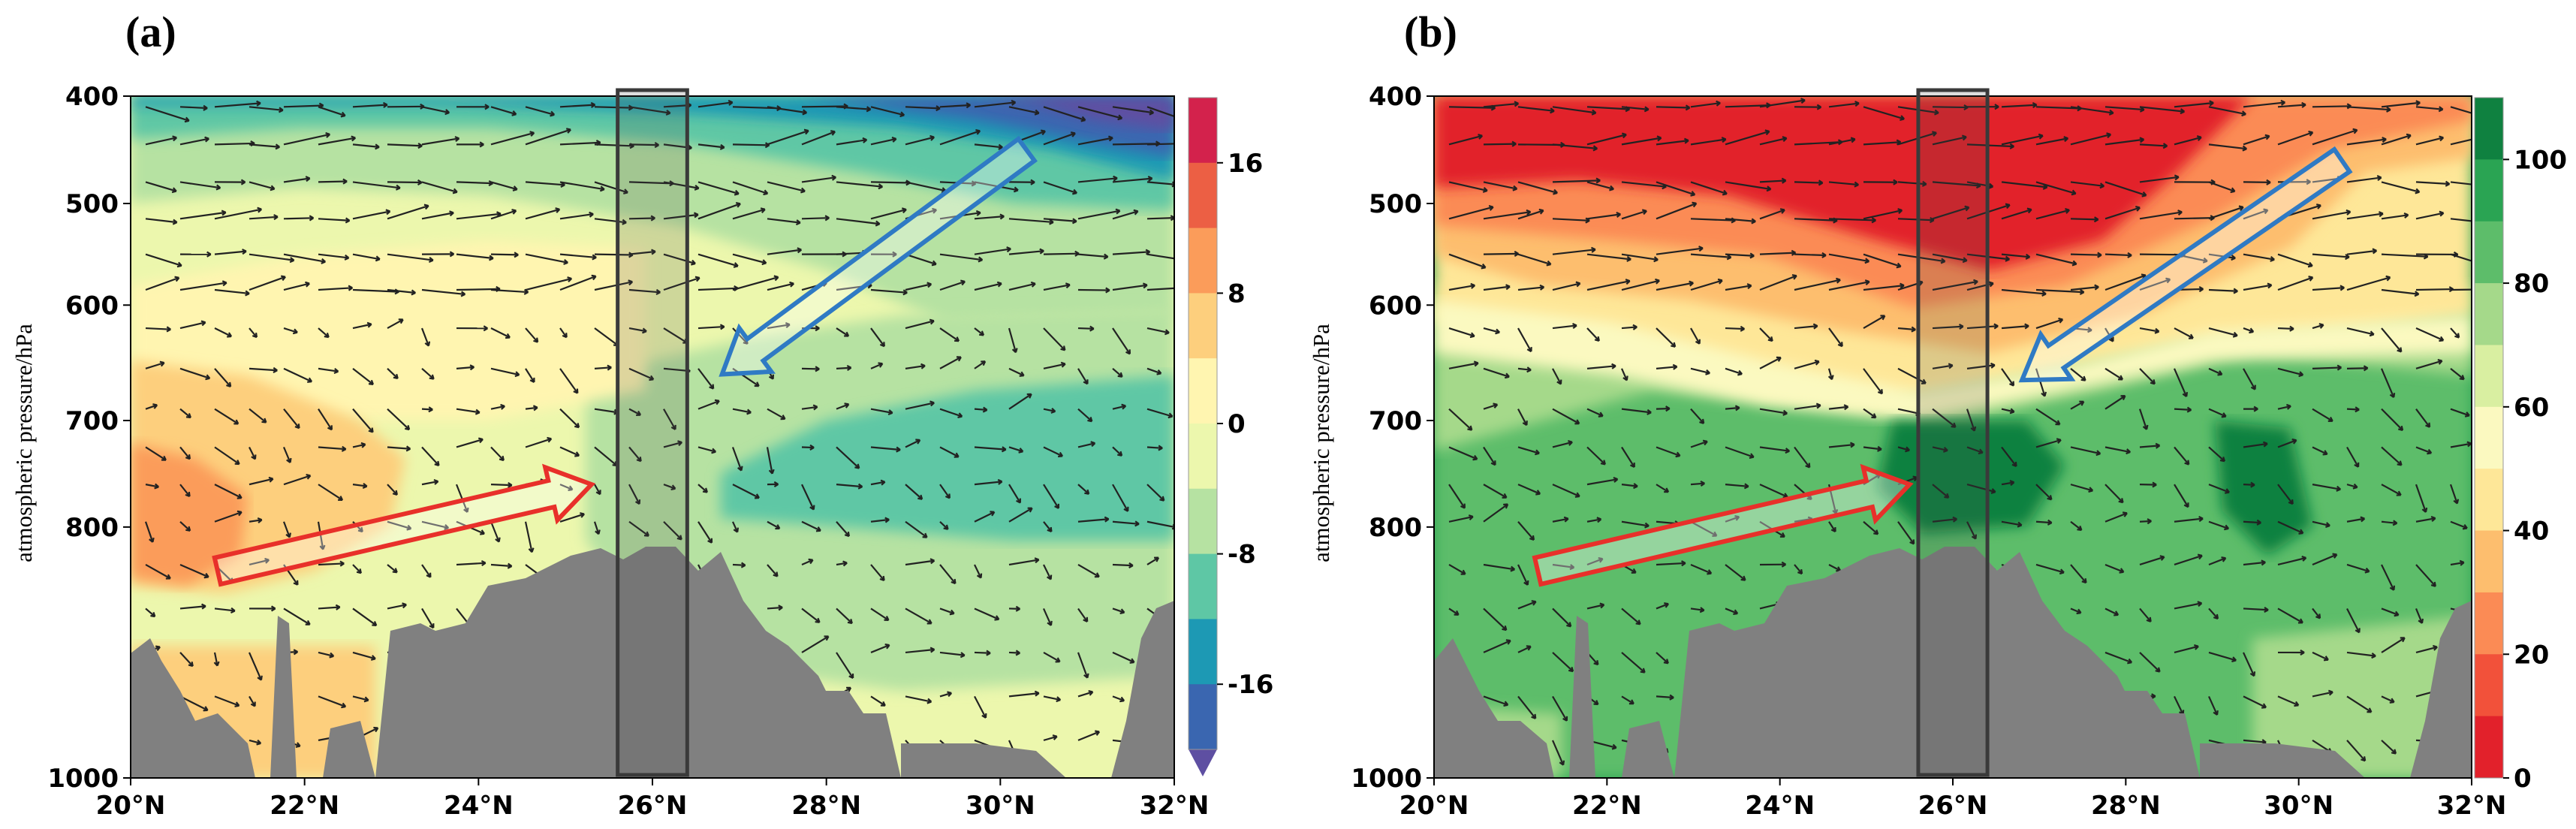  I want to click on panel-a-colorbar-label--8: -8, so click(1242, 555).